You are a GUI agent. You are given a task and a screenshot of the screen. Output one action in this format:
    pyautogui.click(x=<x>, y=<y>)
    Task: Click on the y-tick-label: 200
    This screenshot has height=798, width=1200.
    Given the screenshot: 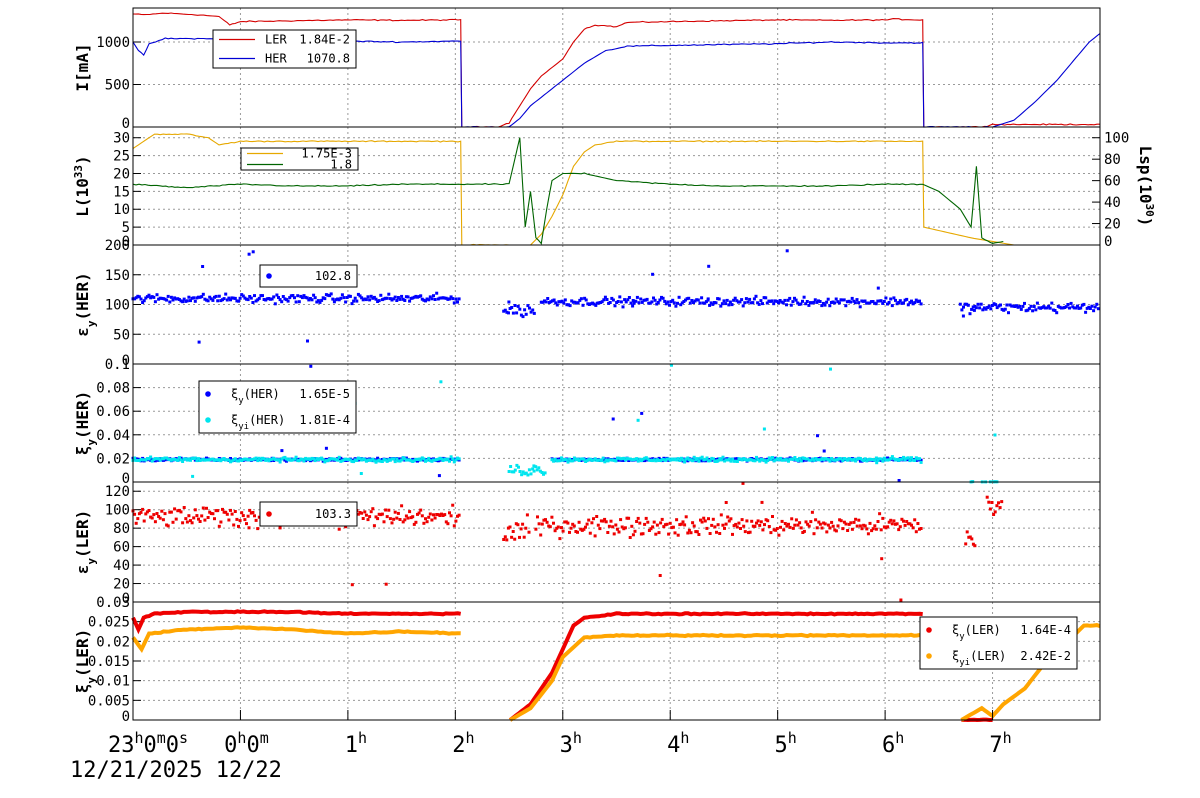 What is the action you would take?
    pyautogui.click(x=117, y=246)
    